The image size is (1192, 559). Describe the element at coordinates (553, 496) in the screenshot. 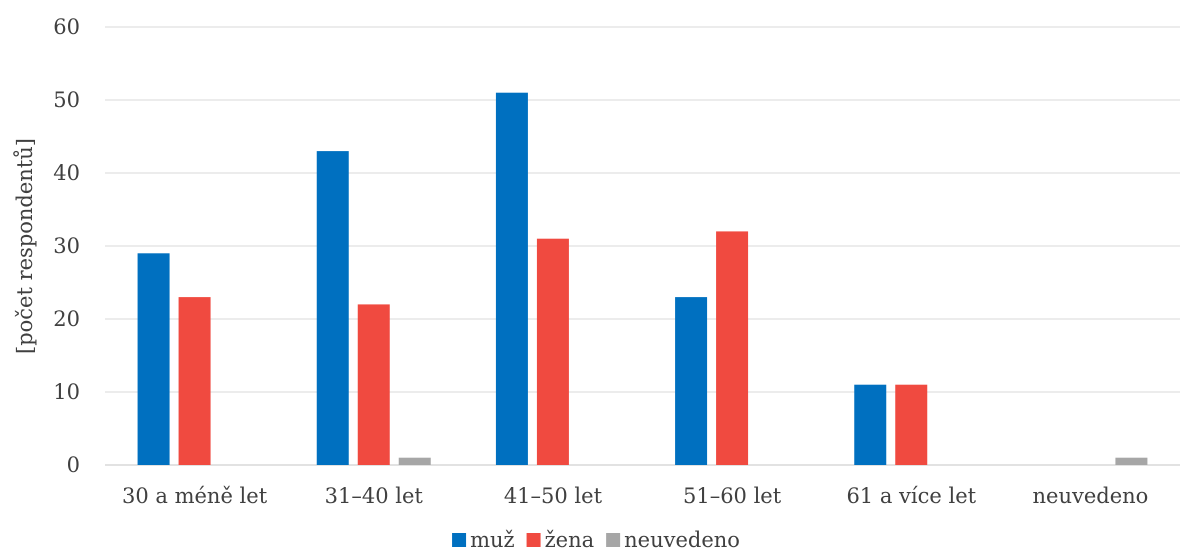

I see `x-tick-label: 41–50 let` at that location.